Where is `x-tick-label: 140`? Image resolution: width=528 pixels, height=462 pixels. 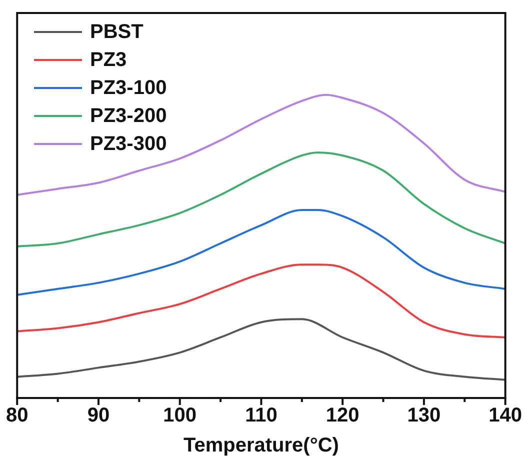 x-tick-label: 140 is located at coordinates (505, 415).